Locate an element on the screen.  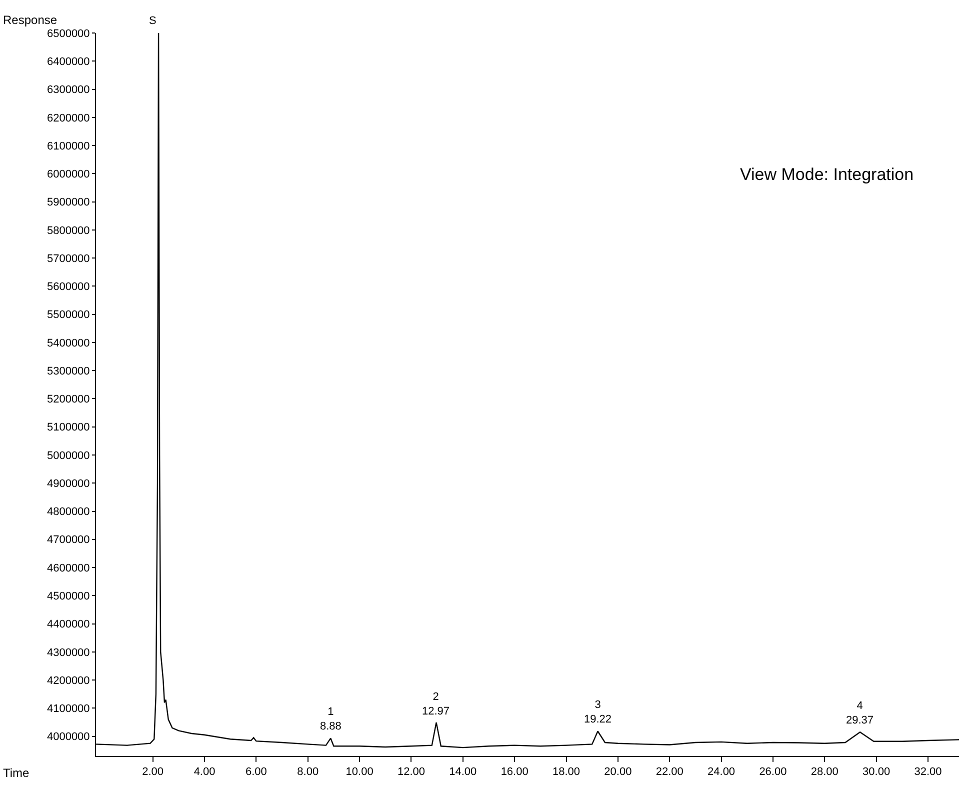
y-tick-label: 4000000 is located at coordinates (68, 737).